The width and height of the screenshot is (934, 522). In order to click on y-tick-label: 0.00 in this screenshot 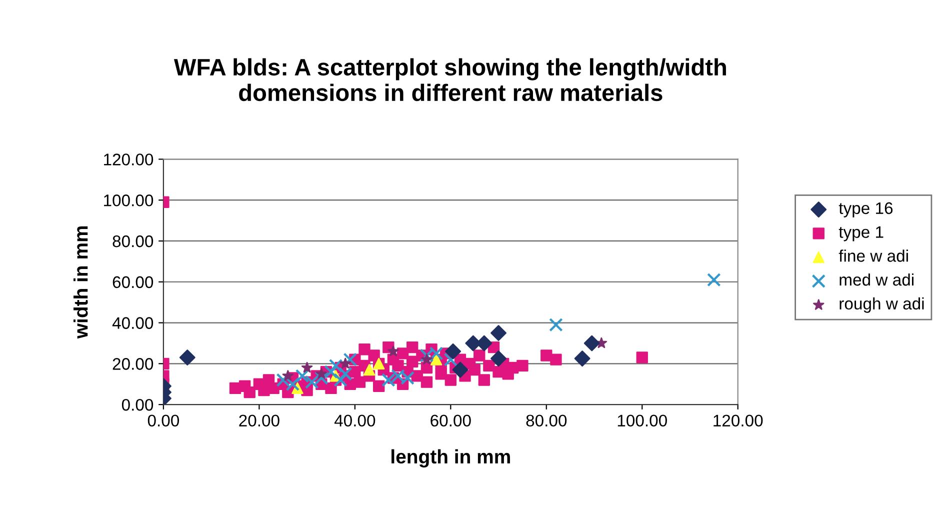, I will do `click(138, 404)`.